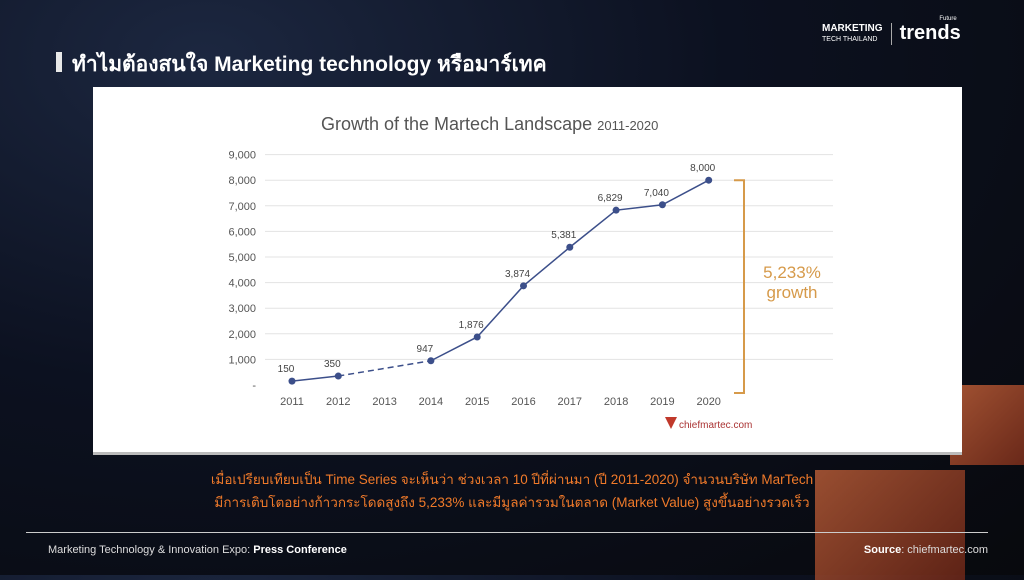  Describe the element at coordinates (332, 364) in the screenshot. I see `data-label: 350` at that location.